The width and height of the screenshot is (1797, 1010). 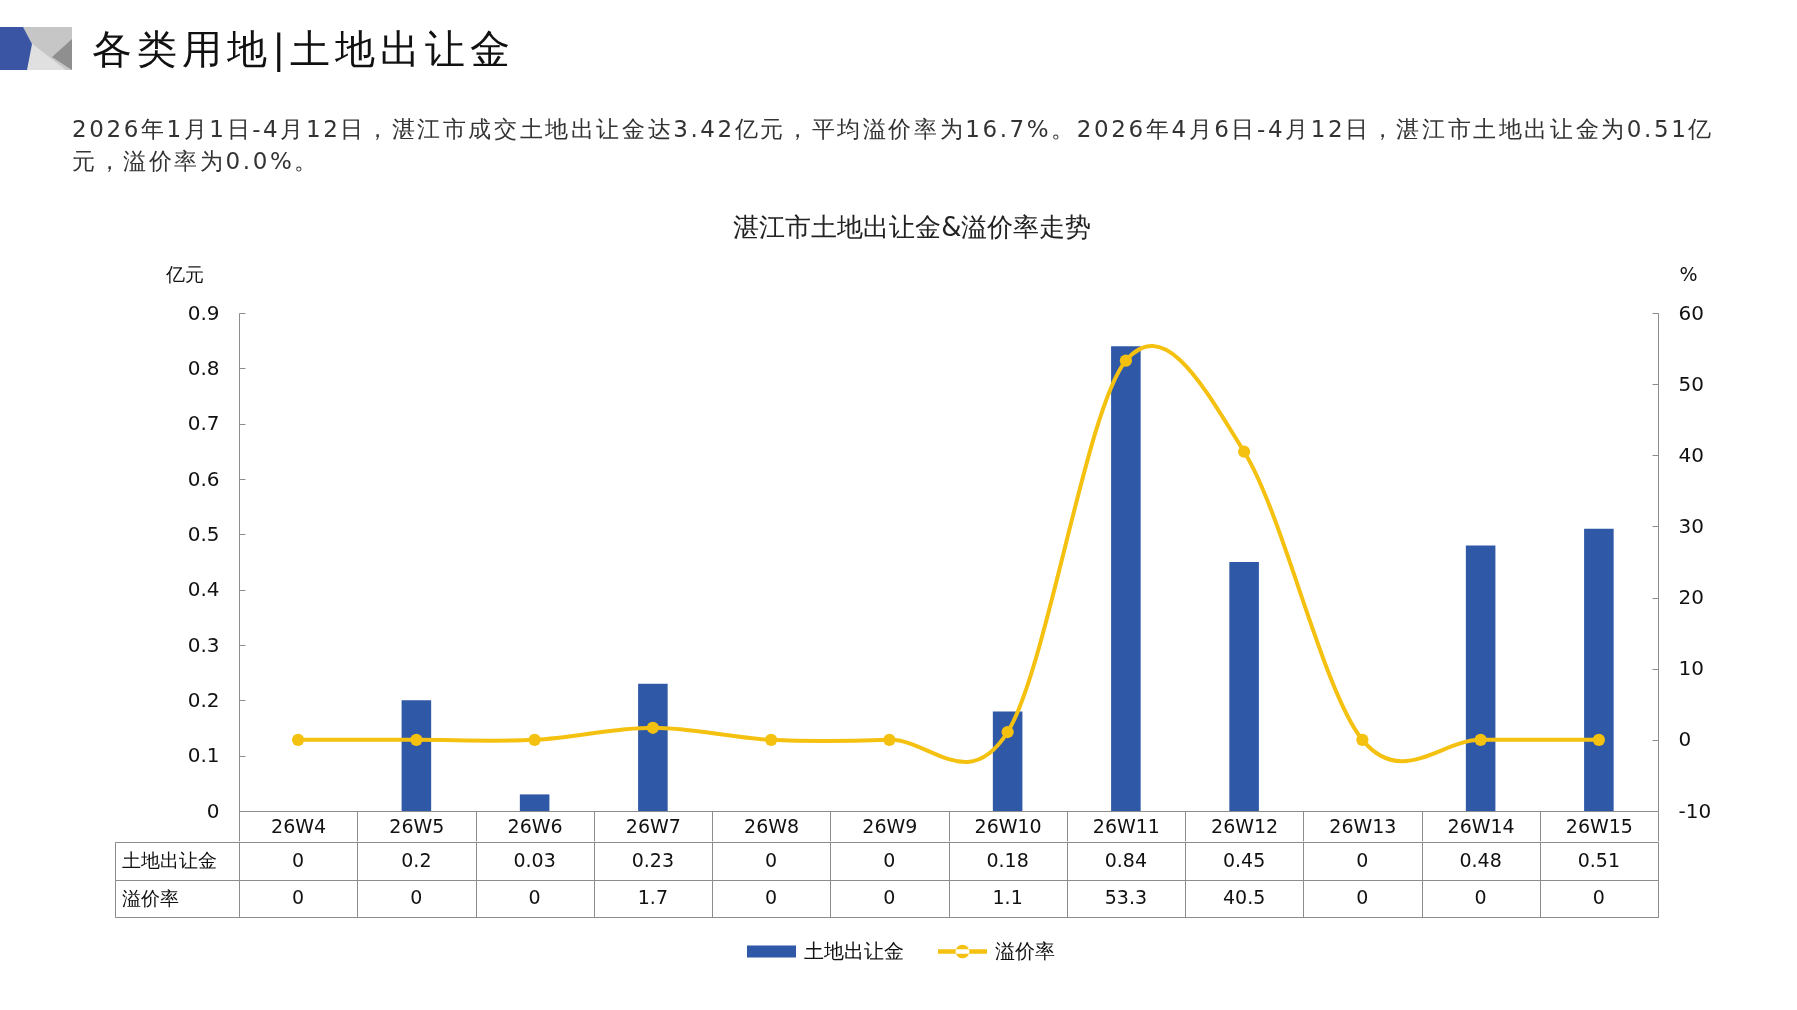 What do you see at coordinates (1691, 597) in the screenshot?
I see `y2-tick-label: 20` at bounding box center [1691, 597].